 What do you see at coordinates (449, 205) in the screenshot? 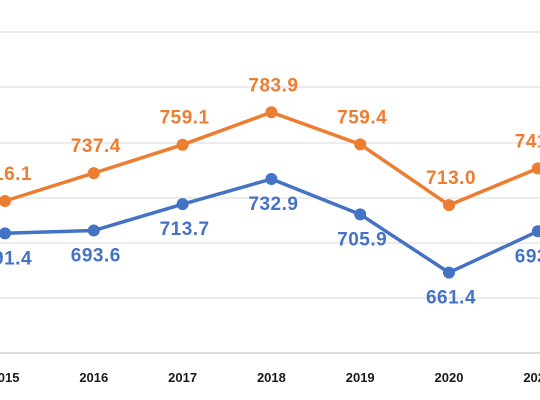
I see `series-0-point-2020` at bounding box center [449, 205].